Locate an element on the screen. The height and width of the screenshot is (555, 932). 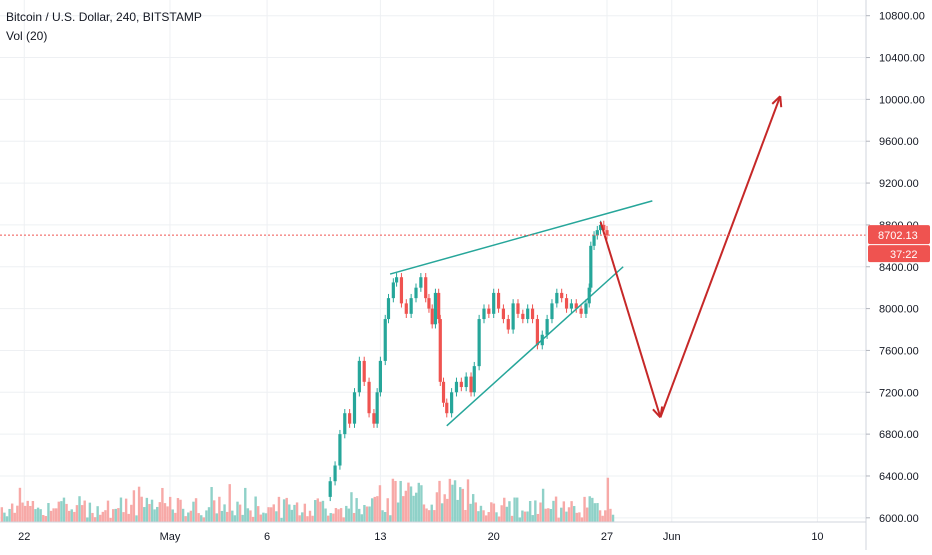
time-tick-label: May is located at coordinates (170, 537).